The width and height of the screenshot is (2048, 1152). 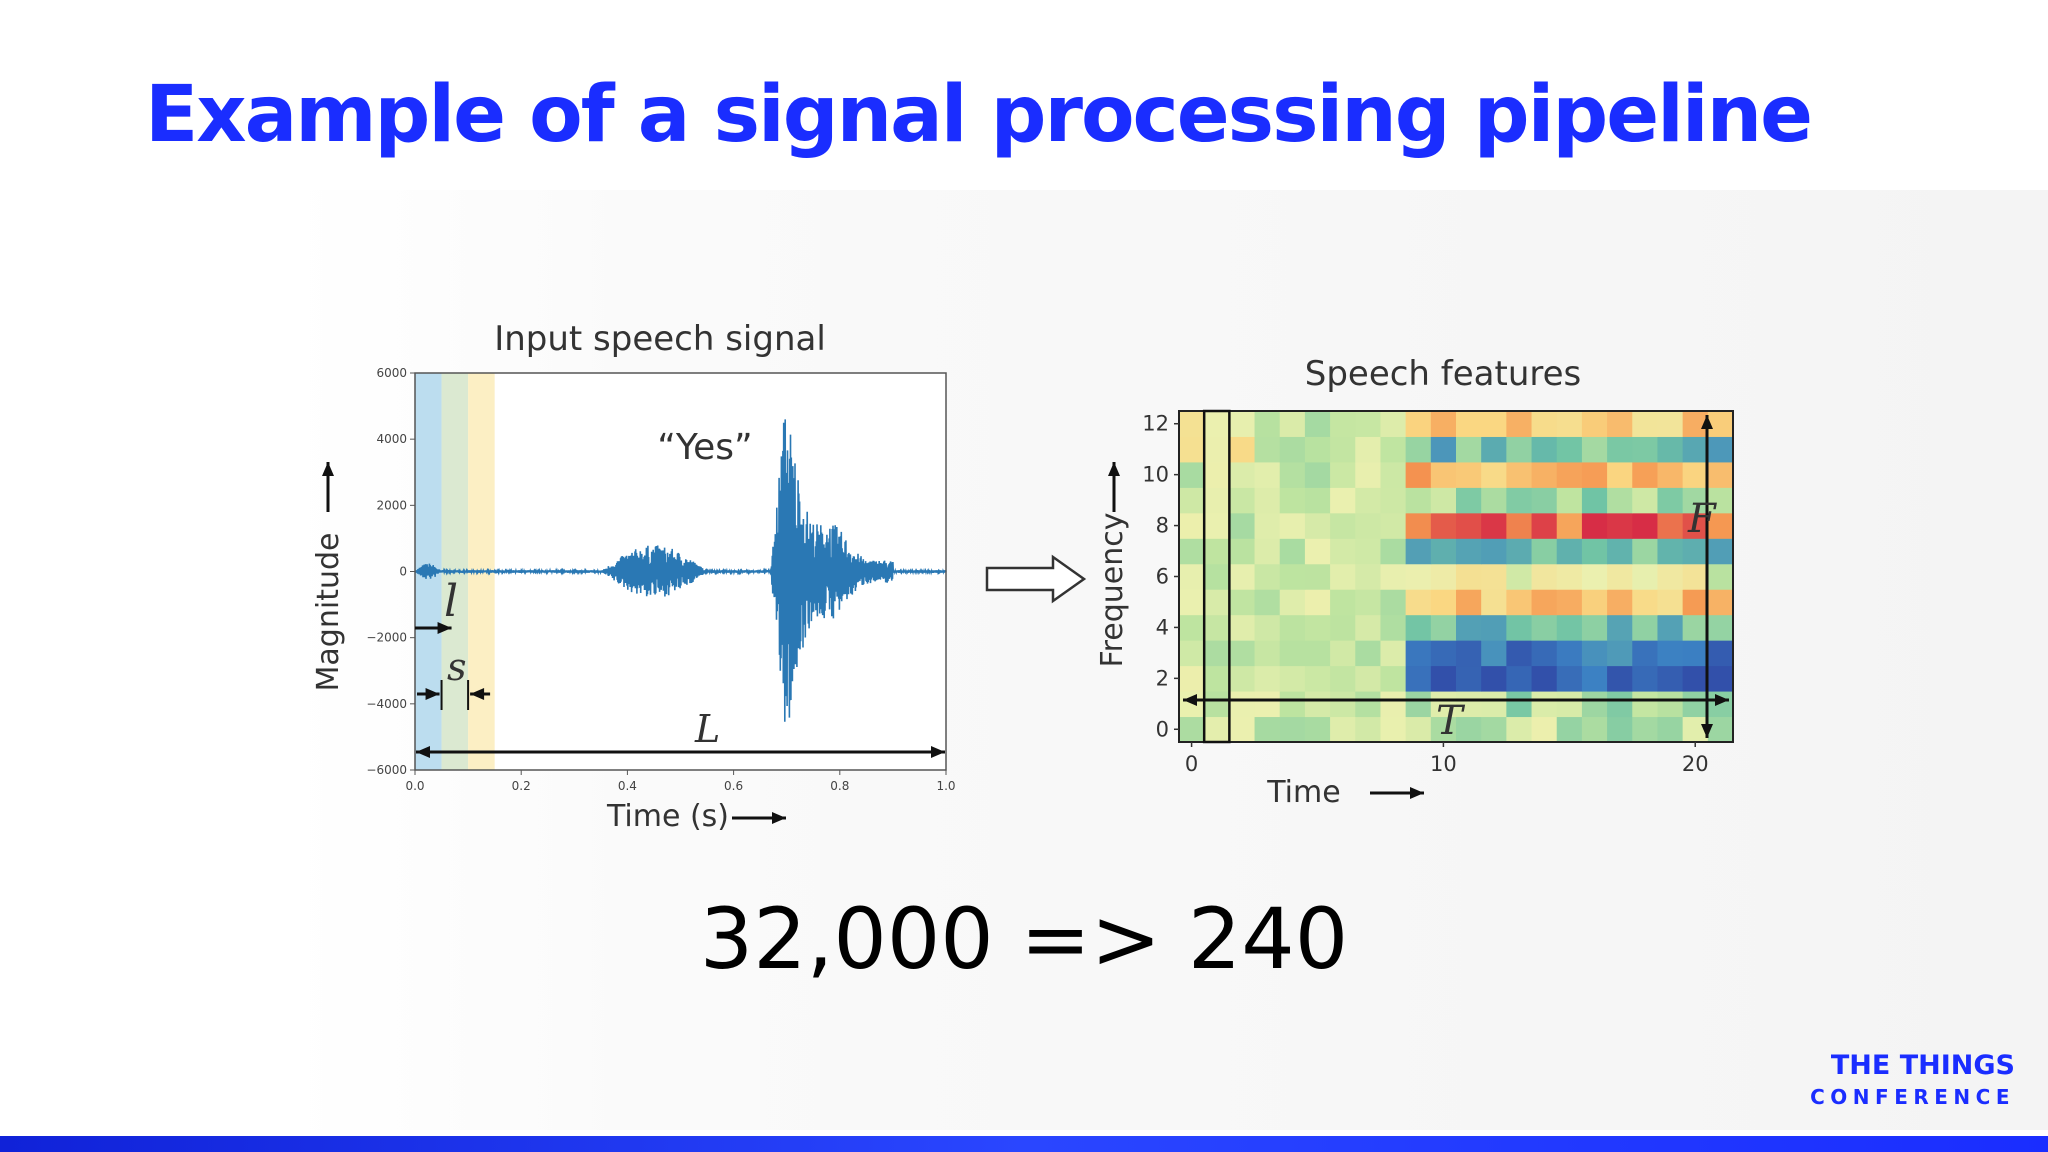 I want to click on stride-label: s, so click(x=457, y=667).